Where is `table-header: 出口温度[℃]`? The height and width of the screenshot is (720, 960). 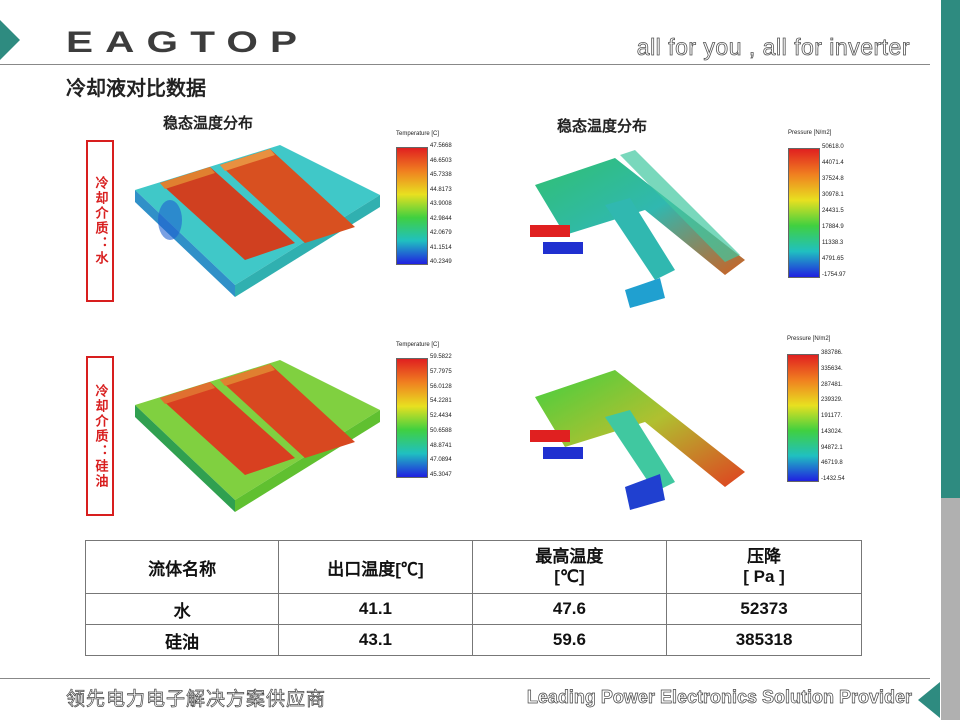 table-header: 出口温度[℃] is located at coordinates (375, 567).